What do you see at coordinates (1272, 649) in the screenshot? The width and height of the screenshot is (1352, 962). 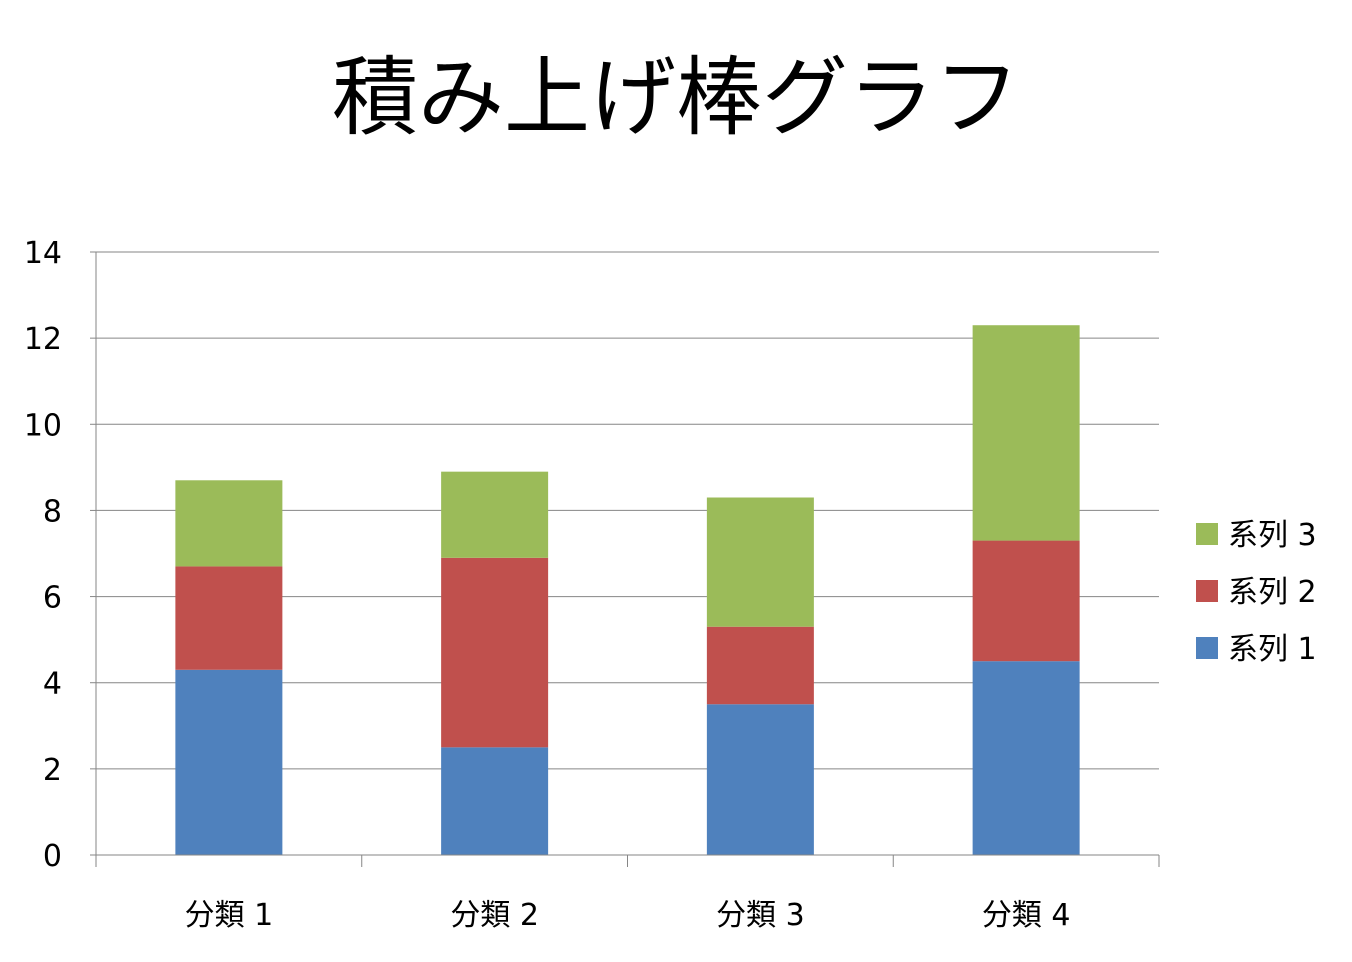 I see `legend-label: 系列 1` at bounding box center [1272, 649].